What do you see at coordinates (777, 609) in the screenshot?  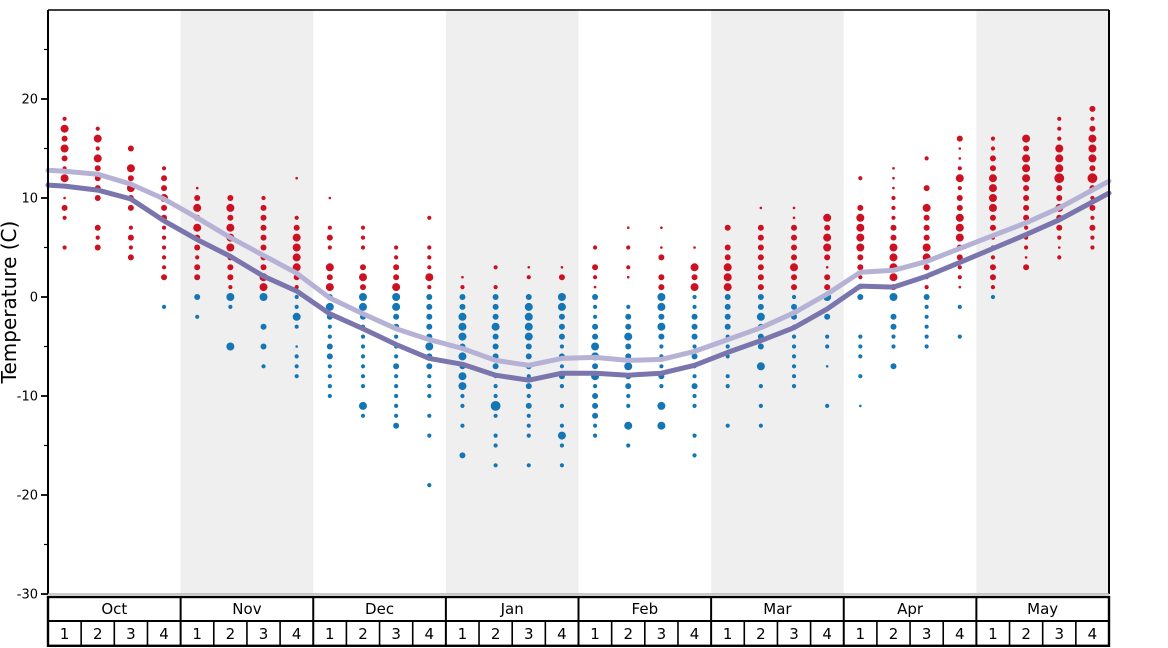 I see `month-label-mar: Mar` at bounding box center [777, 609].